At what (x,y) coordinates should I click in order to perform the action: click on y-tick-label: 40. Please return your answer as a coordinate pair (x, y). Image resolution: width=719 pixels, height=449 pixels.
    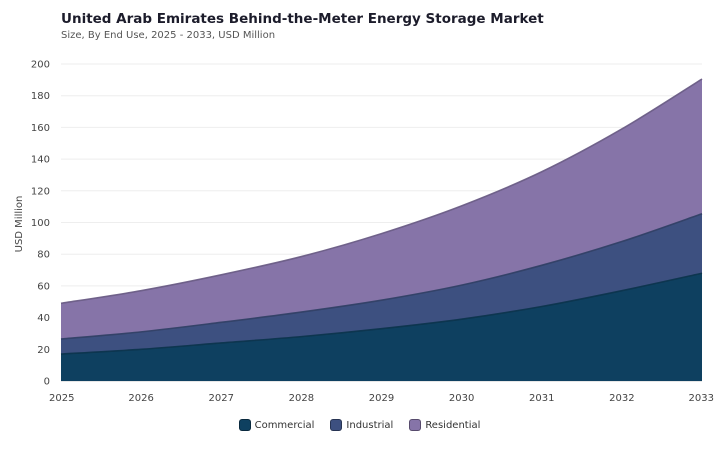
    Looking at the image, I should click on (43, 318).